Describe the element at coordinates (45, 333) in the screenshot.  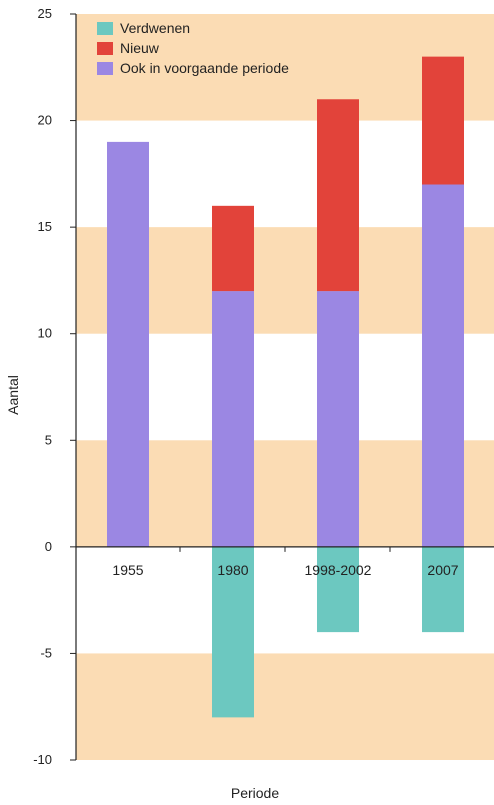
I see `y-tick-label-10: 10` at that location.